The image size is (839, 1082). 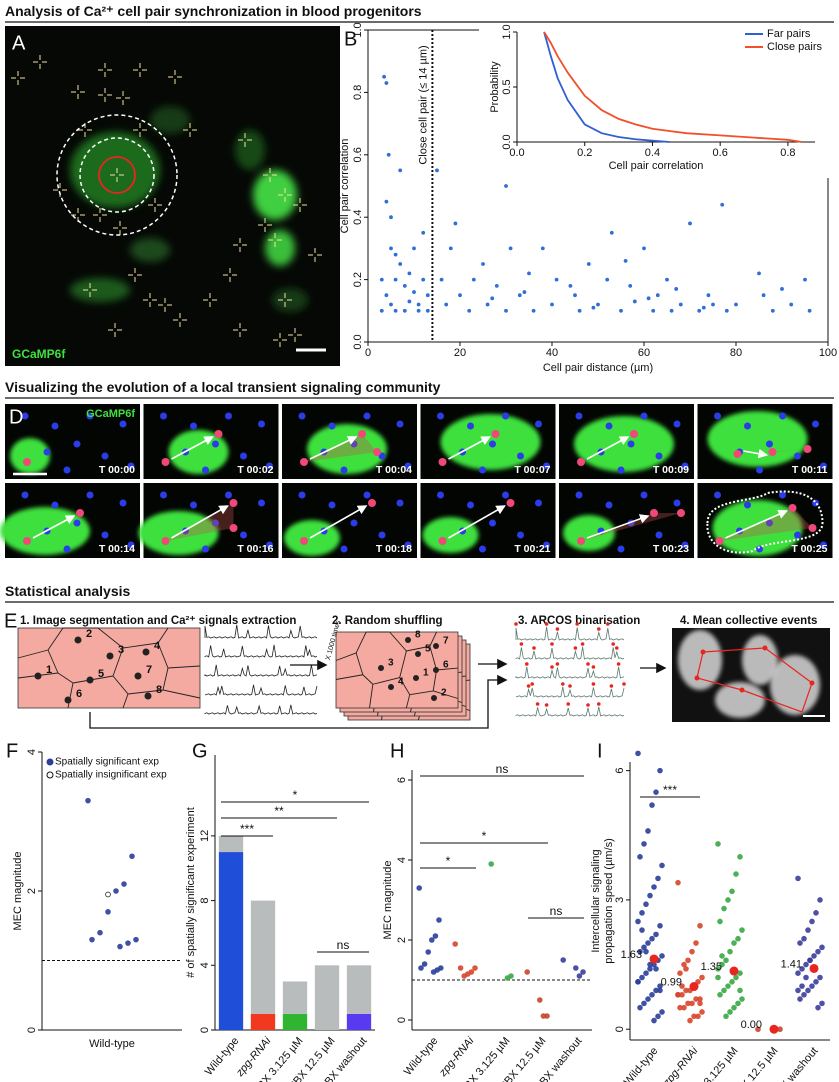 I want to click on event-node, so click(x=703, y=652).